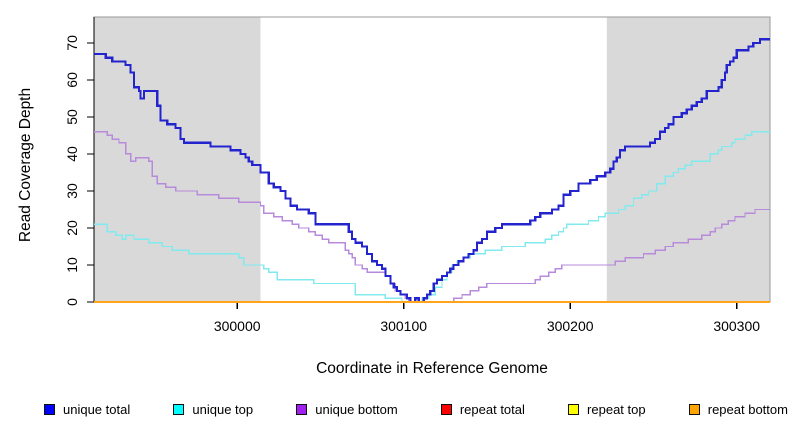  I want to click on y-axis-label: Read Coverage Depth, so click(25, 165).